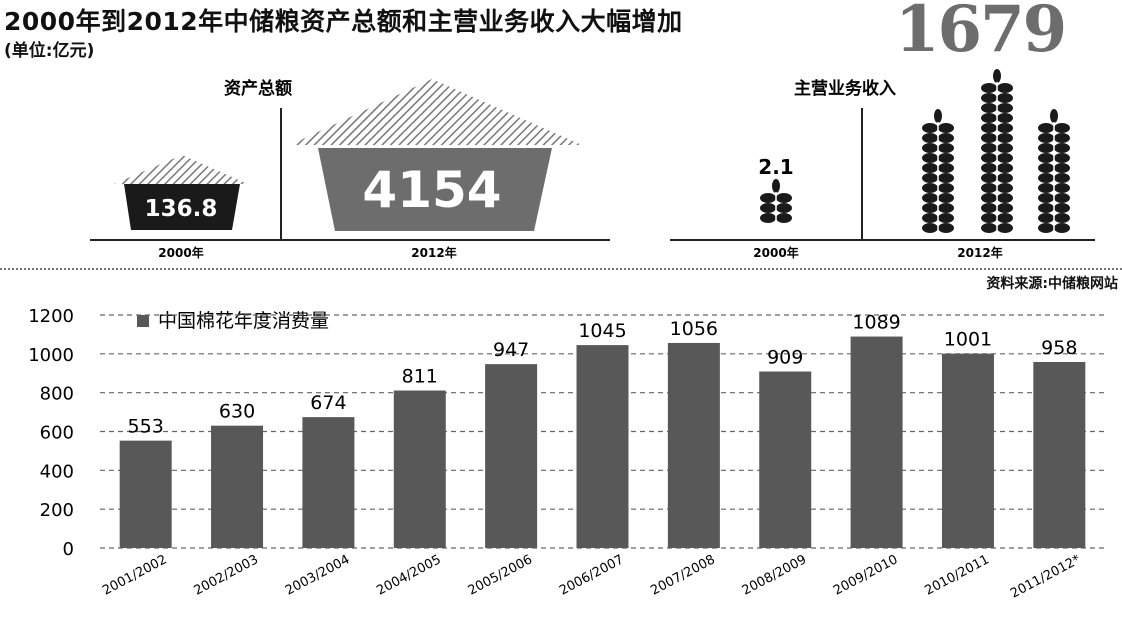 This screenshot has width=1122, height=622. I want to click on bar-value-label: 1056, so click(694, 329).